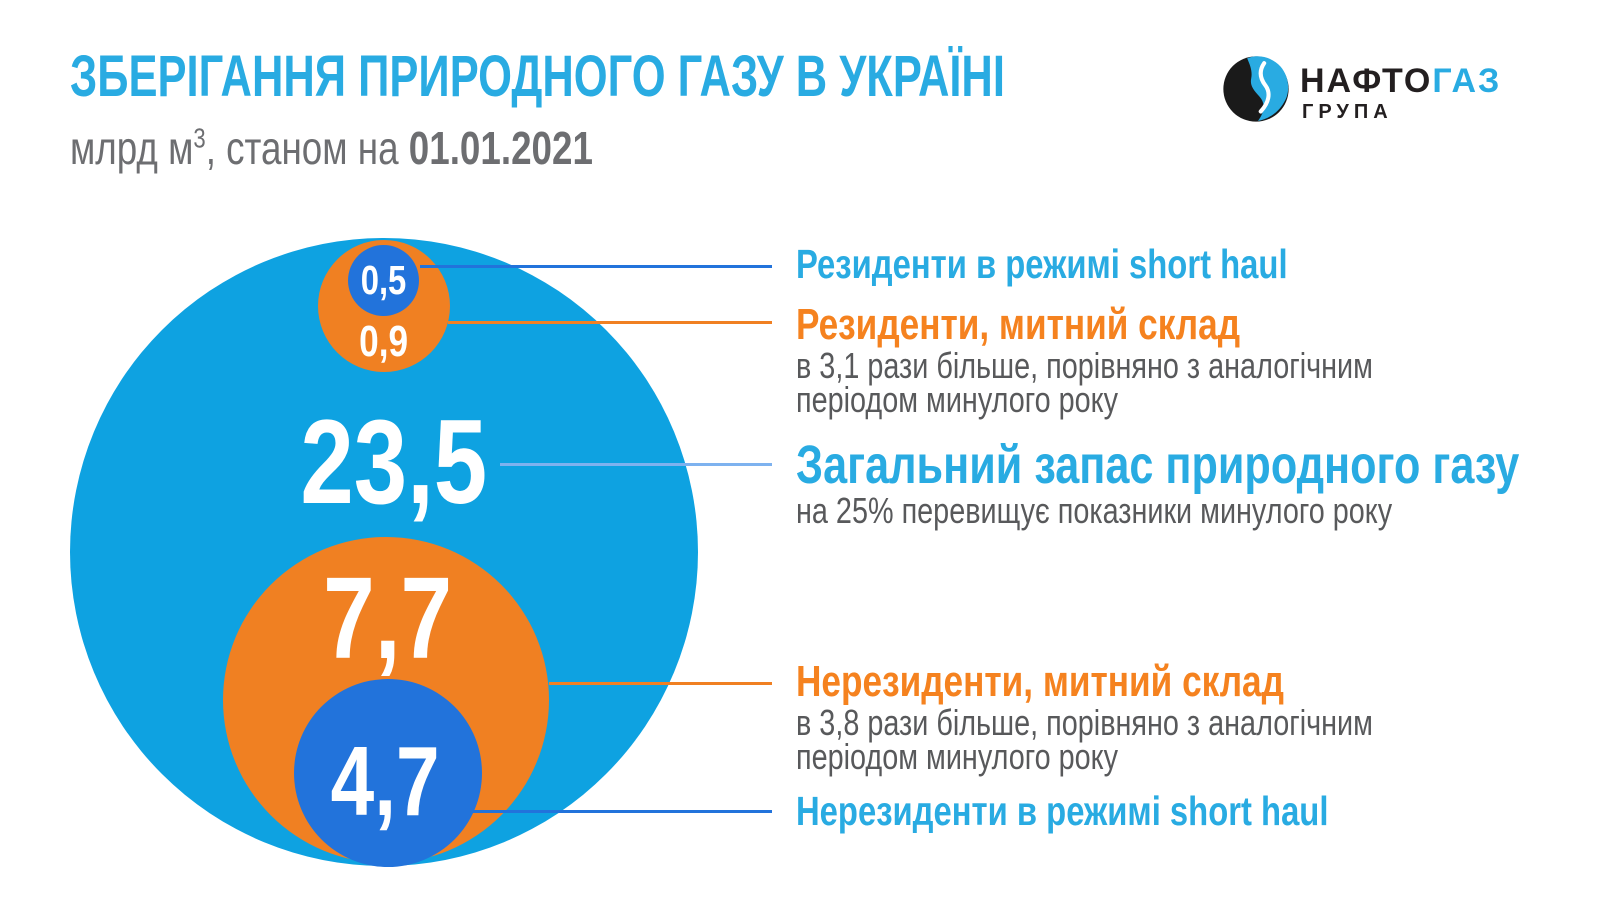  I want to click on bubble-value-residents-shorthaul: 0,5, so click(383, 280).